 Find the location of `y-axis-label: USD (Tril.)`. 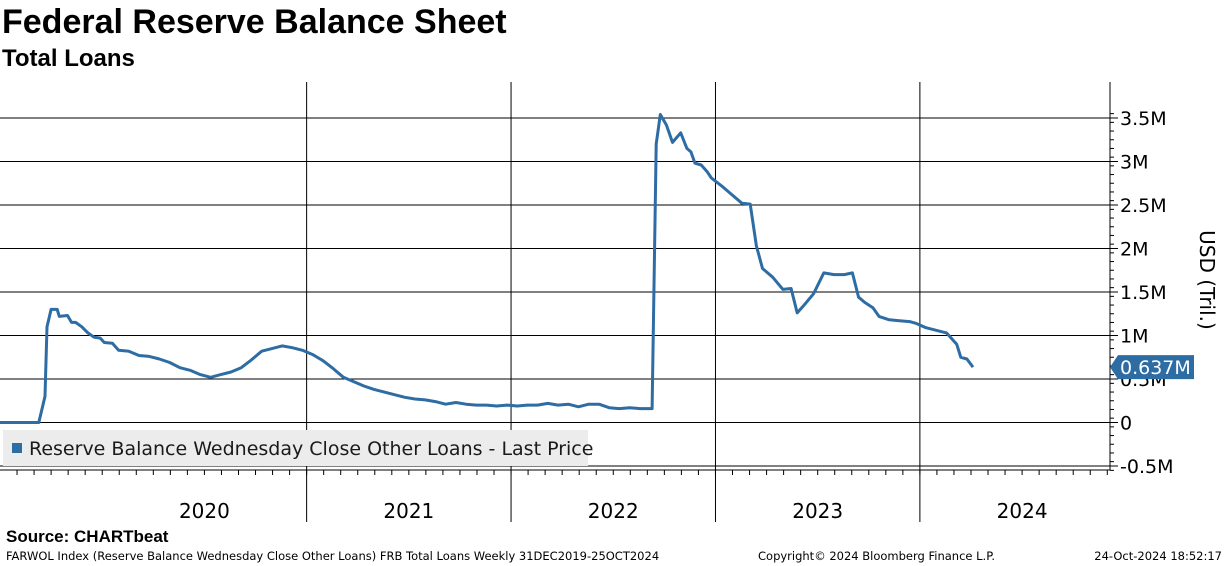

y-axis-label: USD (Tril.) is located at coordinates (1207, 280).